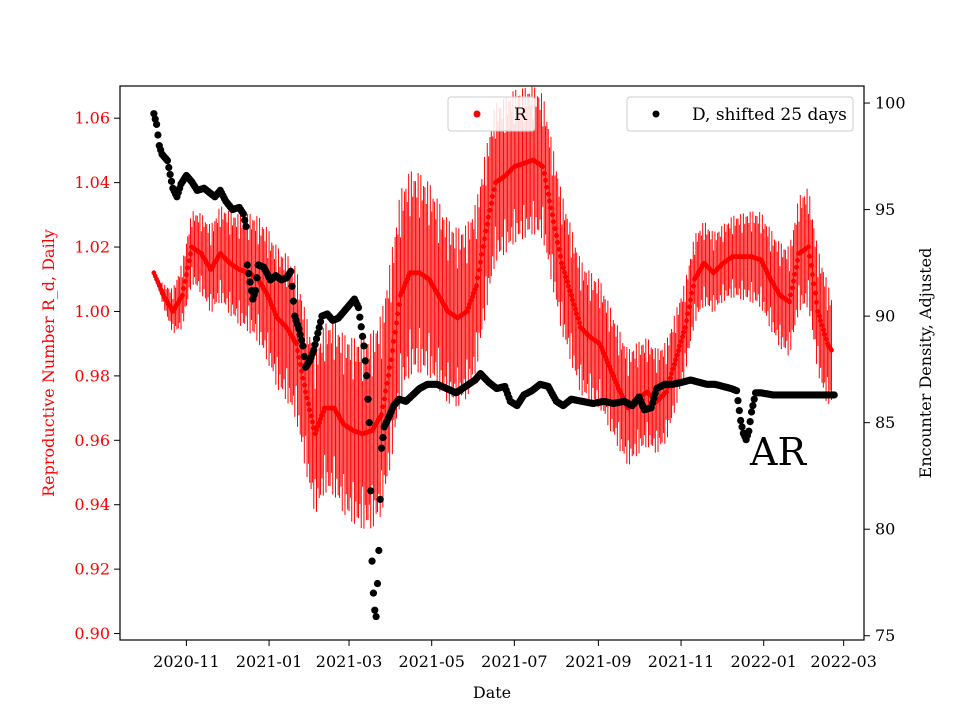 This screenshot has height=720, width=960. I want to click on y-left-tick-label: 0.98, so click(92, 375).